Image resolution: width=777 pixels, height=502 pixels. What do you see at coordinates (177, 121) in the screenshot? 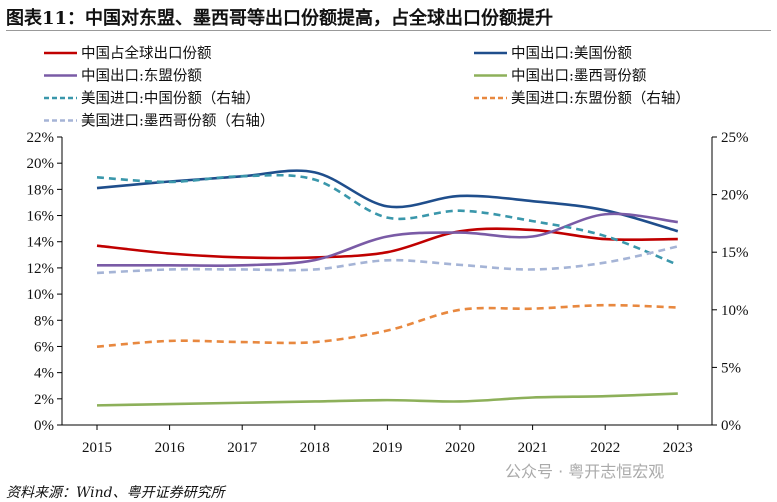
I see `legend-label: 美国进口:墨西哥份额（右轴）` at bounding box center [177, 121].